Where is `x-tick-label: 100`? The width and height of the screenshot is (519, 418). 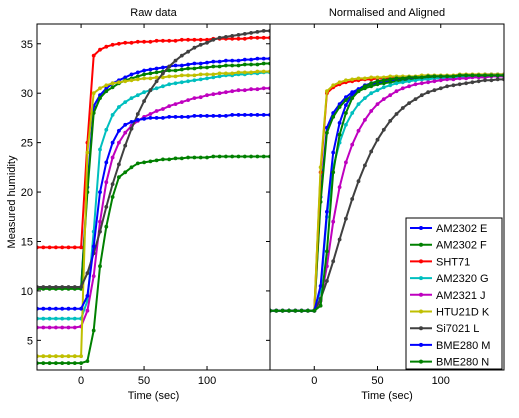
x-tick-label: 100 is located at coordinates (441, 381).